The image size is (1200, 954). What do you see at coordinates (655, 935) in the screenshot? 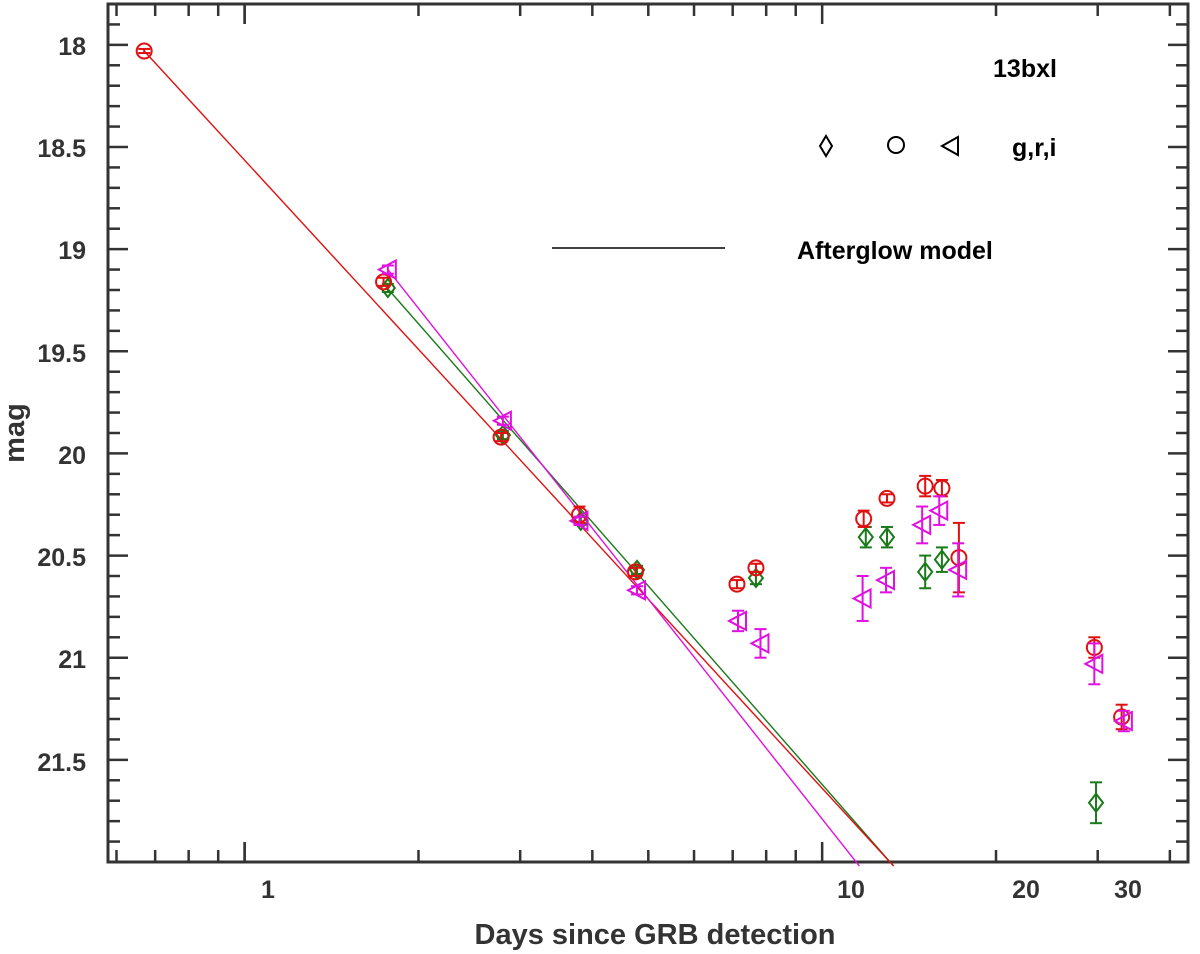
I see `x-axis-title: Days since GRB detection` at bounding box center [655, 935].